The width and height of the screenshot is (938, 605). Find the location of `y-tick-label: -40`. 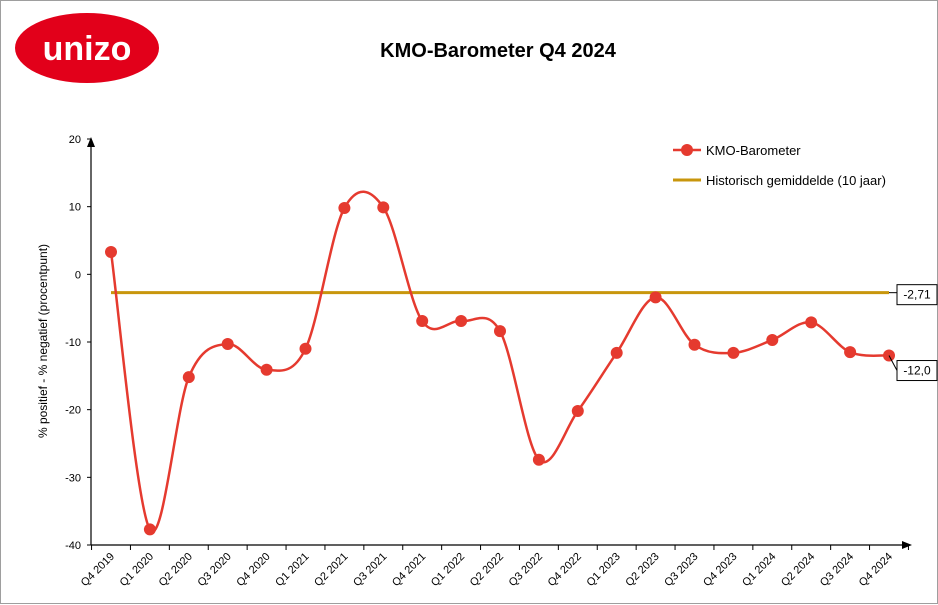

y-tick-label: -40 is located at coordinates (73, 546).